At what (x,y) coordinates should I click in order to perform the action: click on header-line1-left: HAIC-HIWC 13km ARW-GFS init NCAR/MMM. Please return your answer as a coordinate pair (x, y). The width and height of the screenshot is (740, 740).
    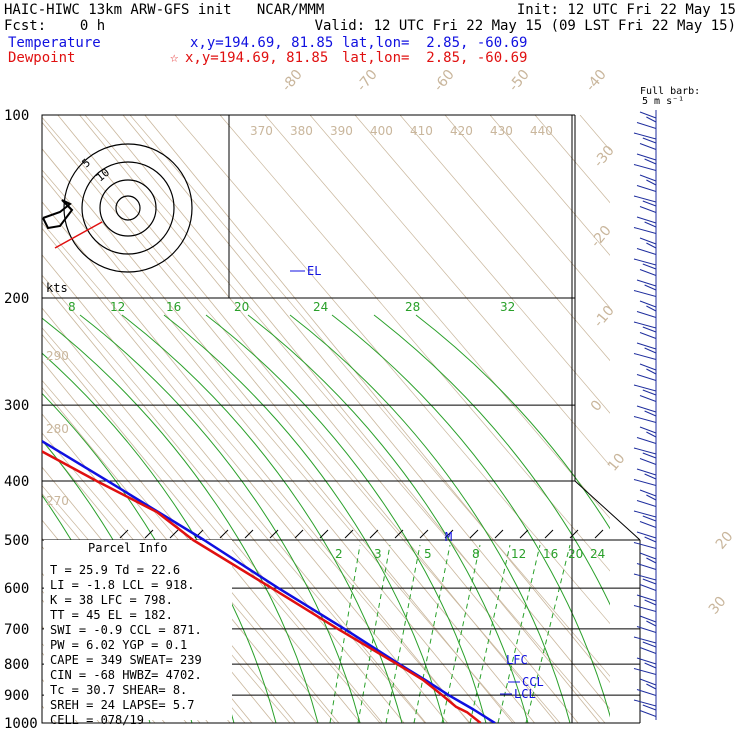
    Looking at the image, I should click on (164, 10).